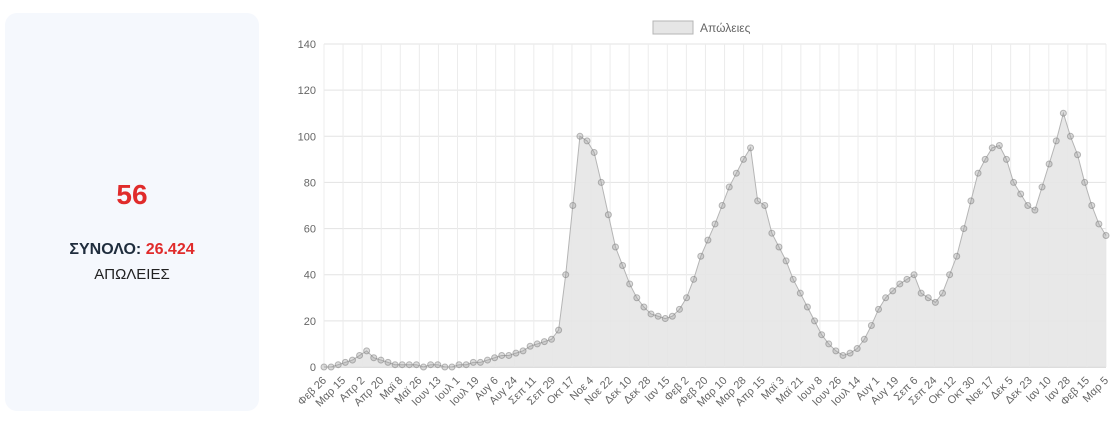 The image size is (1120, 426). Describe the element at coordinates (701, 27) in the screenshot. I see `chart-legend: Απώλειες` at that location.